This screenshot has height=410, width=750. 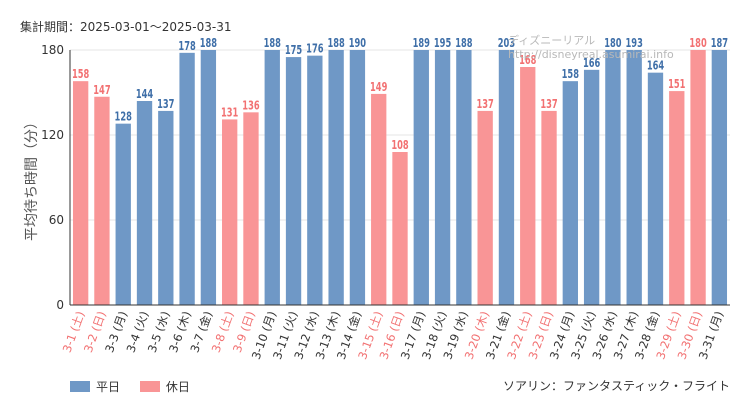 What do you see at coordinates (52, 50) in the screenshot?
I see `y-tick-label: 180` at bounding box center [52, 50].